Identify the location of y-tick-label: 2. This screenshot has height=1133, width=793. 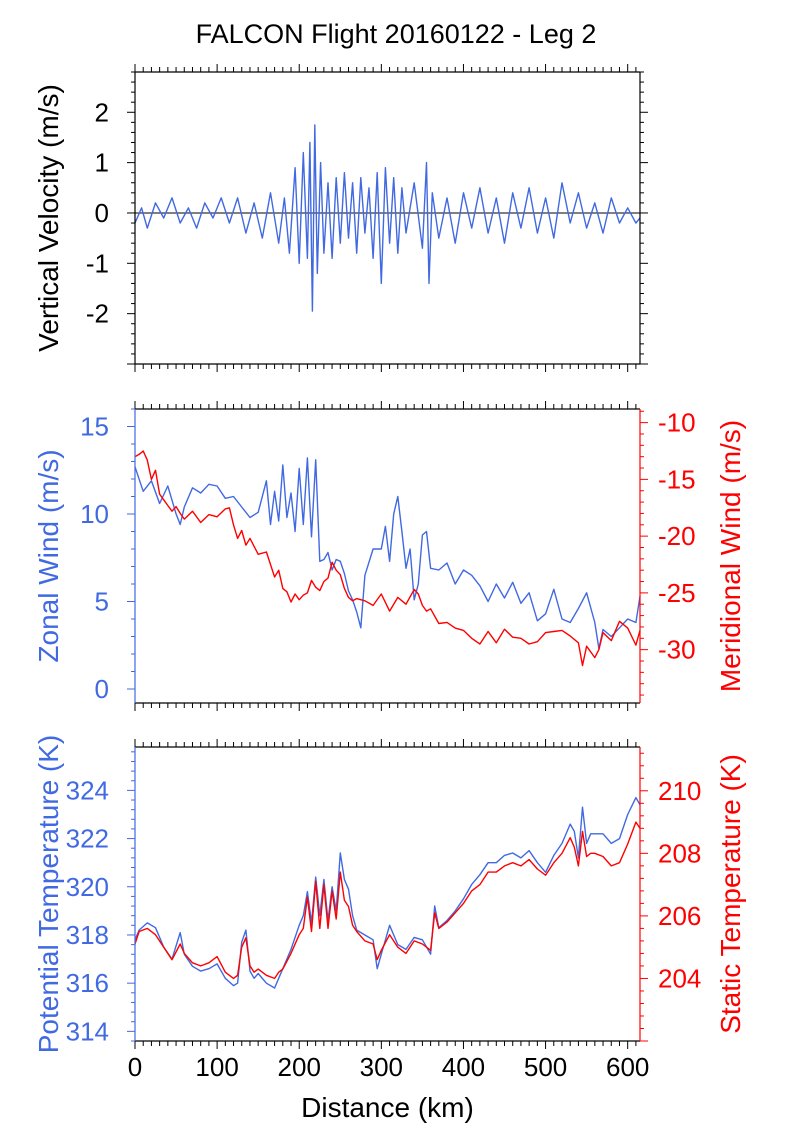
(102, 112).